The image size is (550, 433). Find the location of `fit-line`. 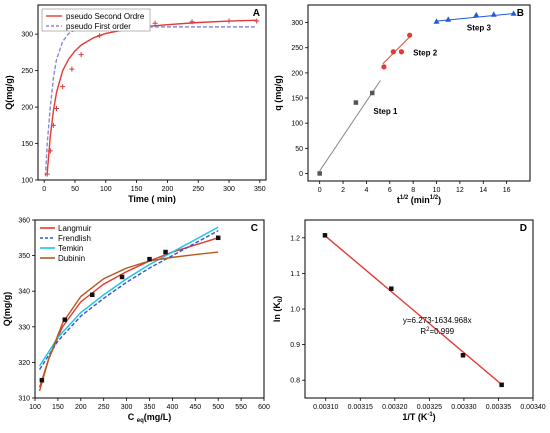

fit-line is located at coordinates (413, 310).